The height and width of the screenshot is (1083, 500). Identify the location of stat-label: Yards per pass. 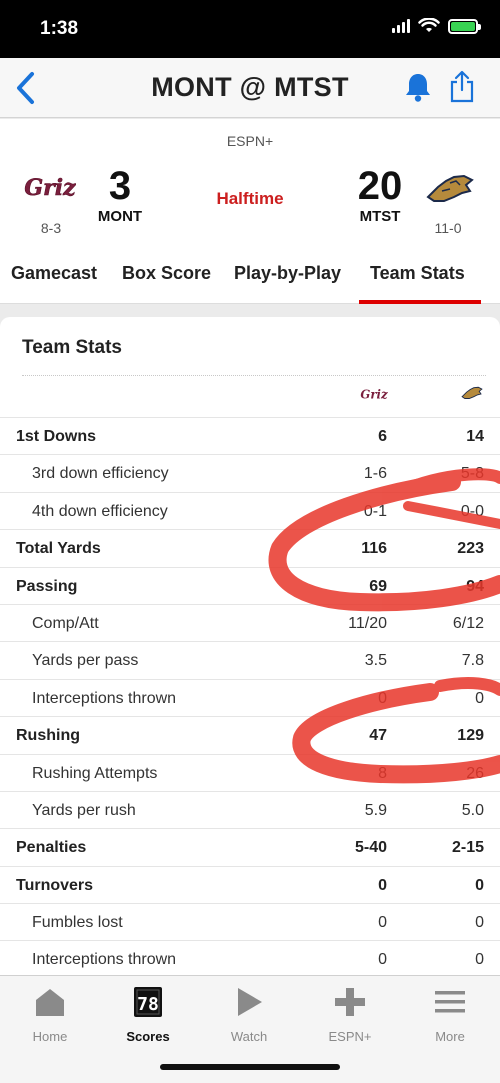
(85, 661).